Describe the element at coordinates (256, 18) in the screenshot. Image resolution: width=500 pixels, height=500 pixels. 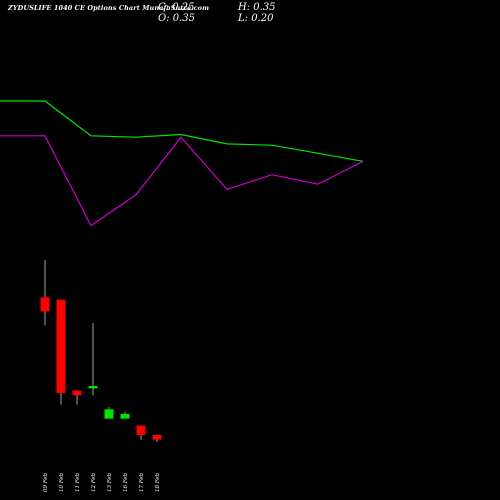
I see `low-value: L: 0.20` at that location.